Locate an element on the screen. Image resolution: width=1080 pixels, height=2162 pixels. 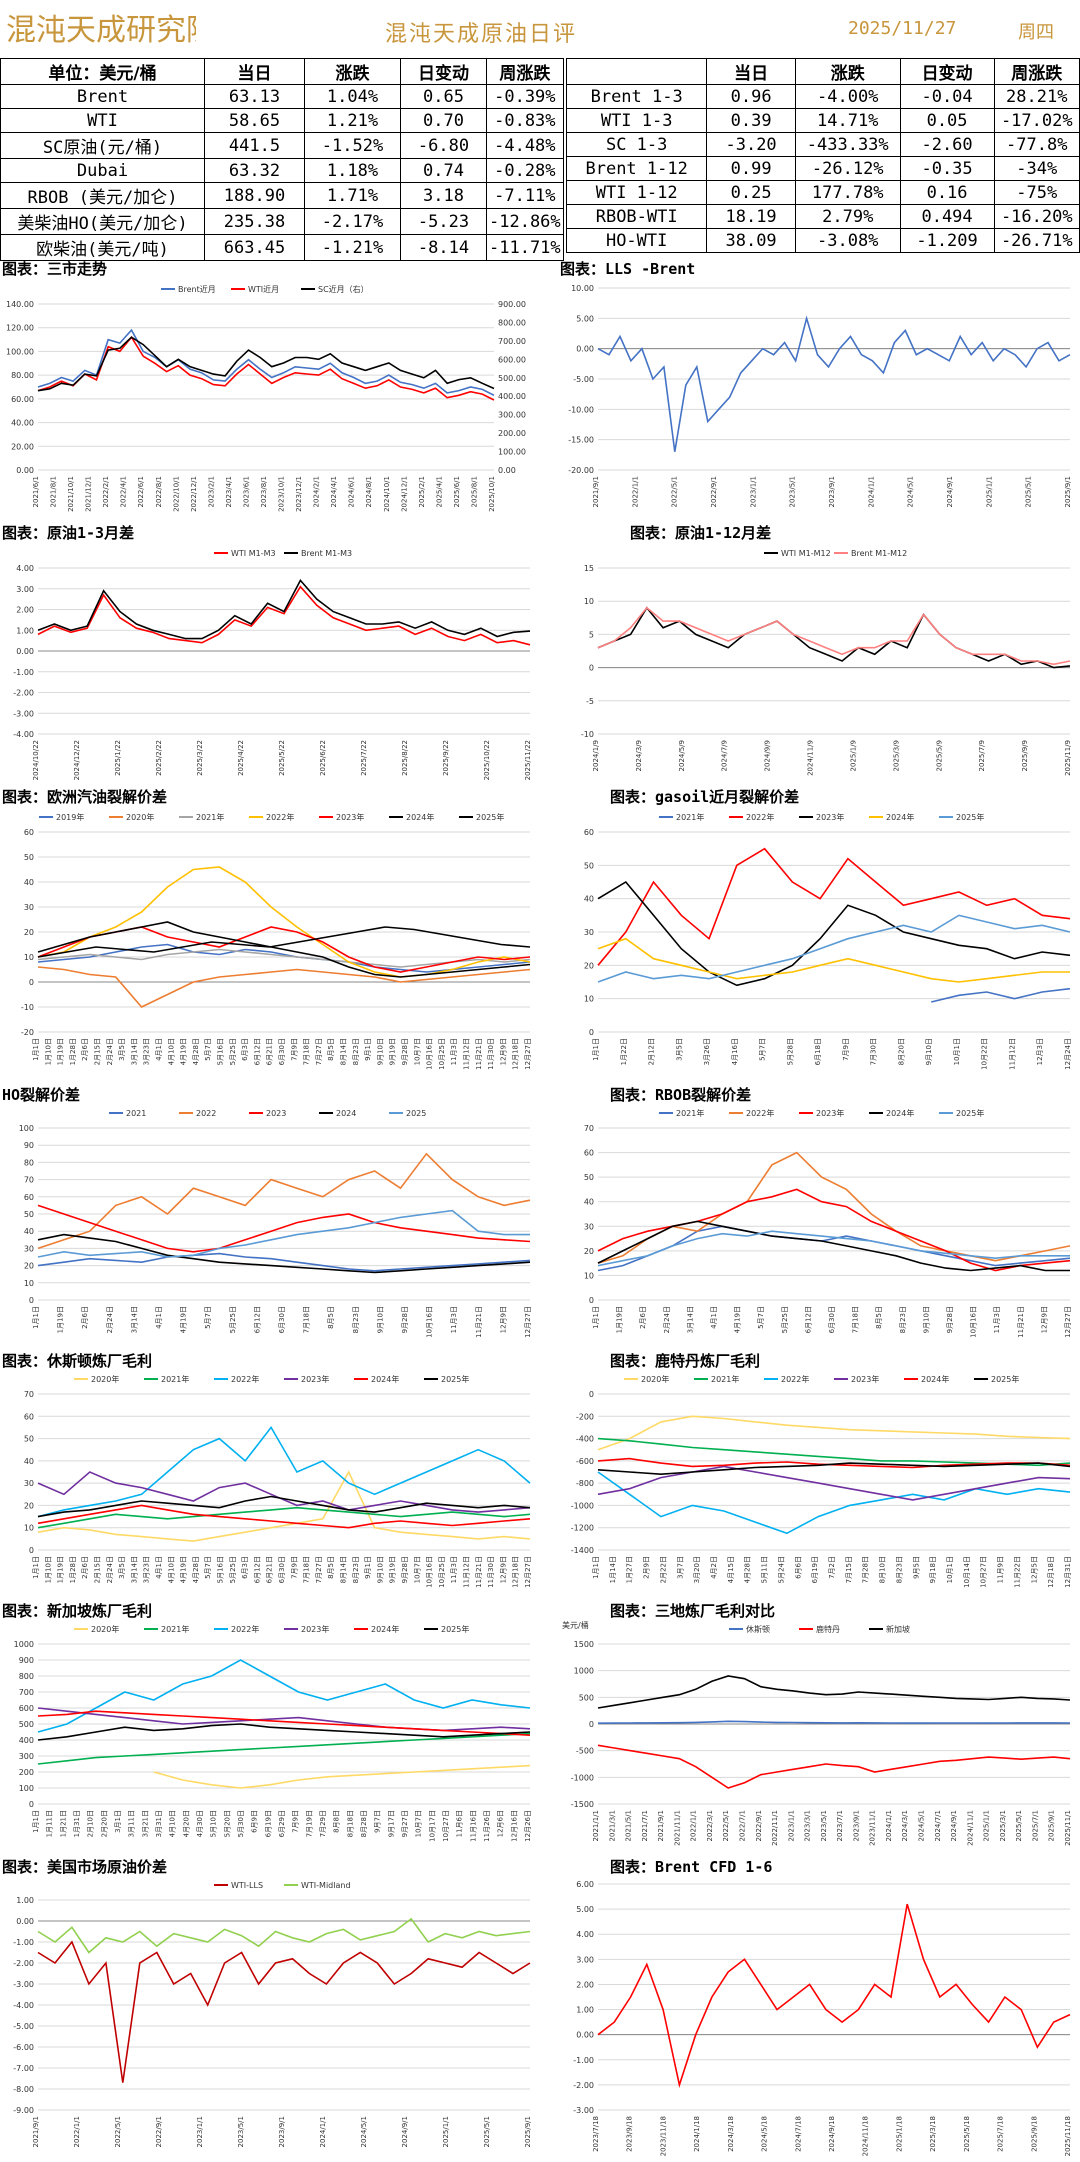
x-tick-label: 5月25日 is located at coordinates (233, 1051).